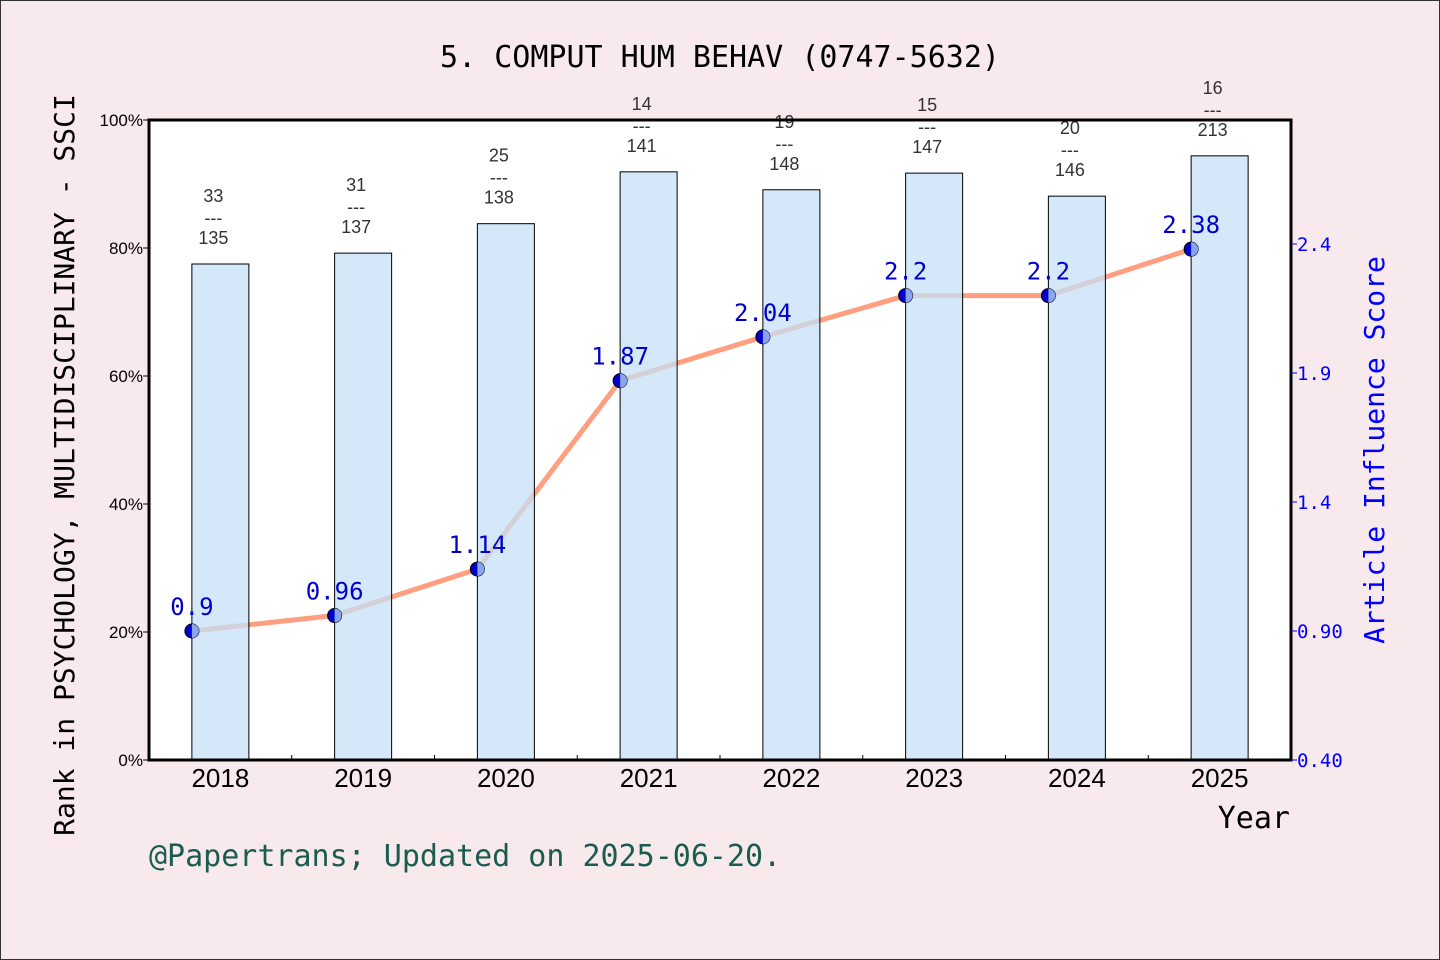  I want to click on x-tick-label: 2018, so click(220, 778).